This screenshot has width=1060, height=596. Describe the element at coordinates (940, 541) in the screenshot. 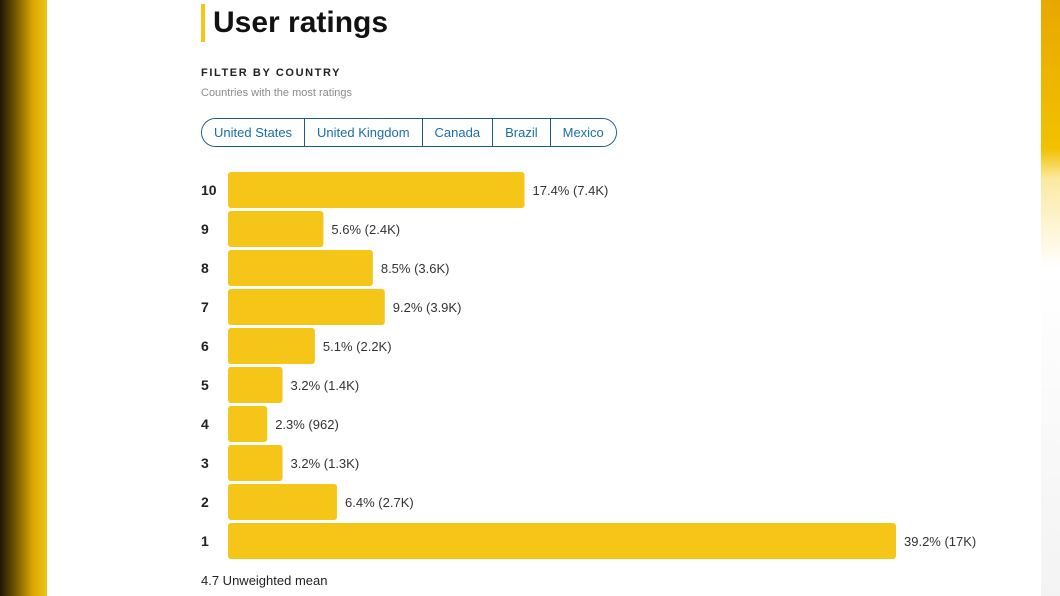

I see `bar-value-label-1: 39.2% (17K)` at that location.